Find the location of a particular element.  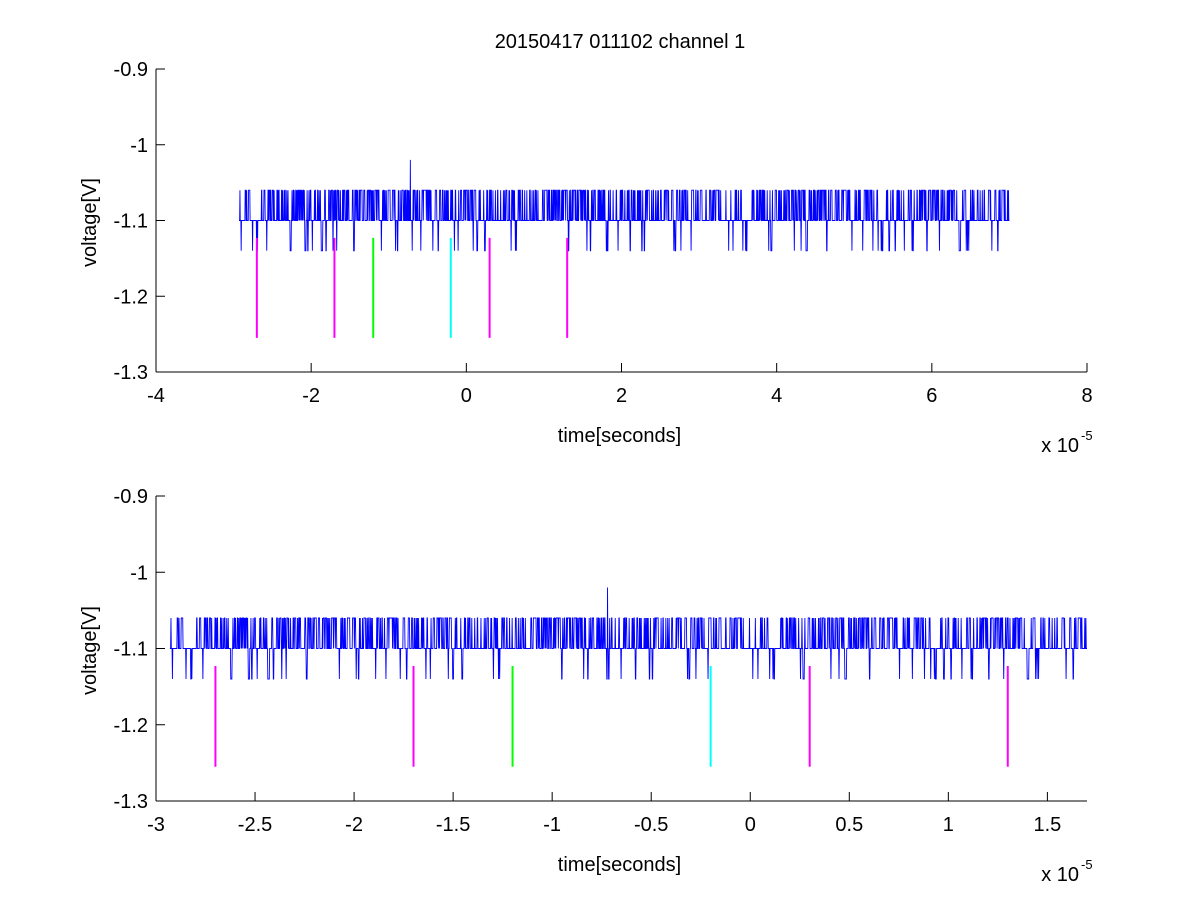

x-tick-label: 4 is located at coordinates (776, 396).